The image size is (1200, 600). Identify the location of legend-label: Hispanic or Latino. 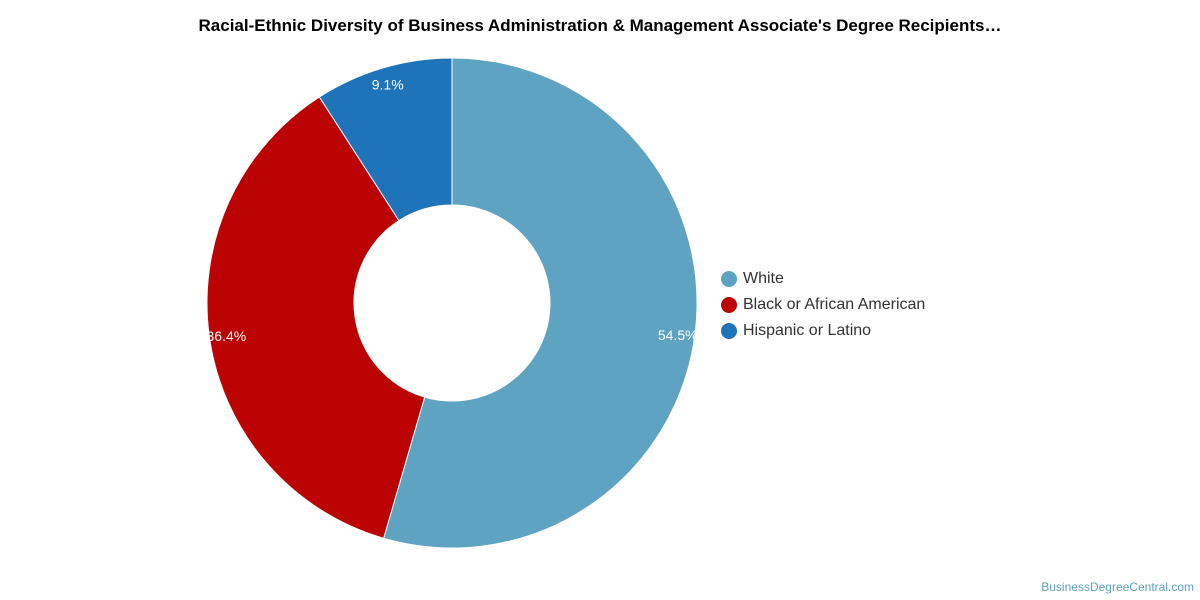
(807, 330).